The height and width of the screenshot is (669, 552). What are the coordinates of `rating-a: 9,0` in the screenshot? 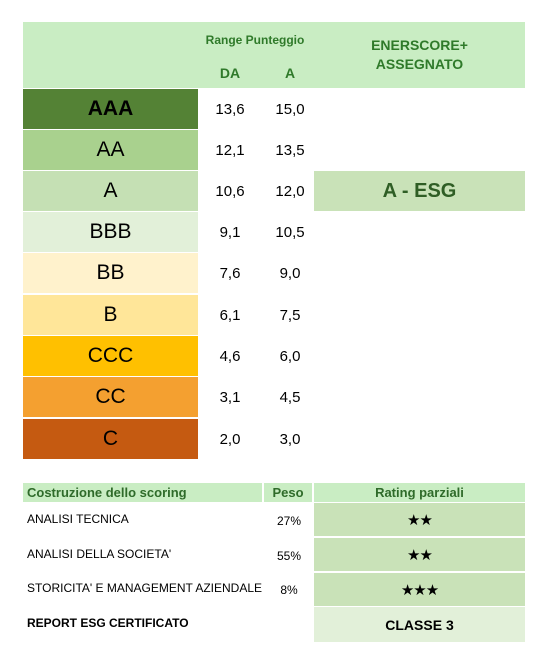 It's located at (290, 273).